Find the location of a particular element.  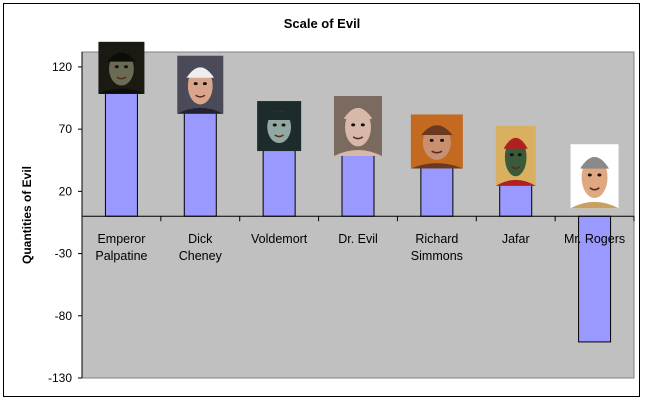

category-label: Dick Cheney is located at coordinates (201, 247).